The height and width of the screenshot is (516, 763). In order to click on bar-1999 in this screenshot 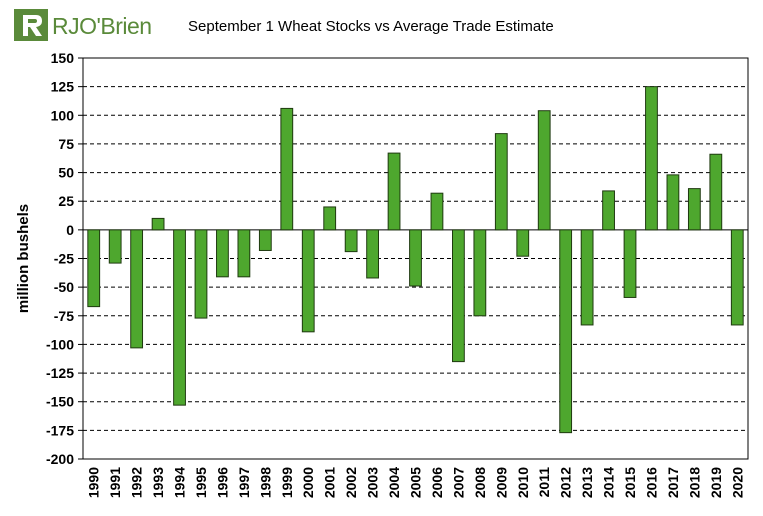, I will do `click(287, 169)`.